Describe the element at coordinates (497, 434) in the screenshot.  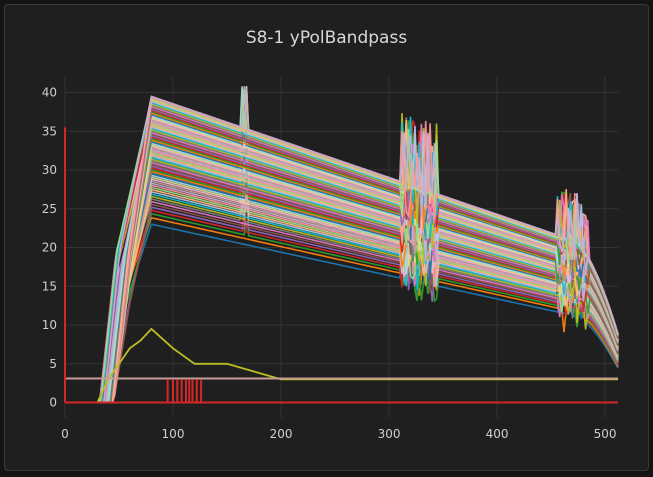
I see `x-tick-label: 400` at that location.